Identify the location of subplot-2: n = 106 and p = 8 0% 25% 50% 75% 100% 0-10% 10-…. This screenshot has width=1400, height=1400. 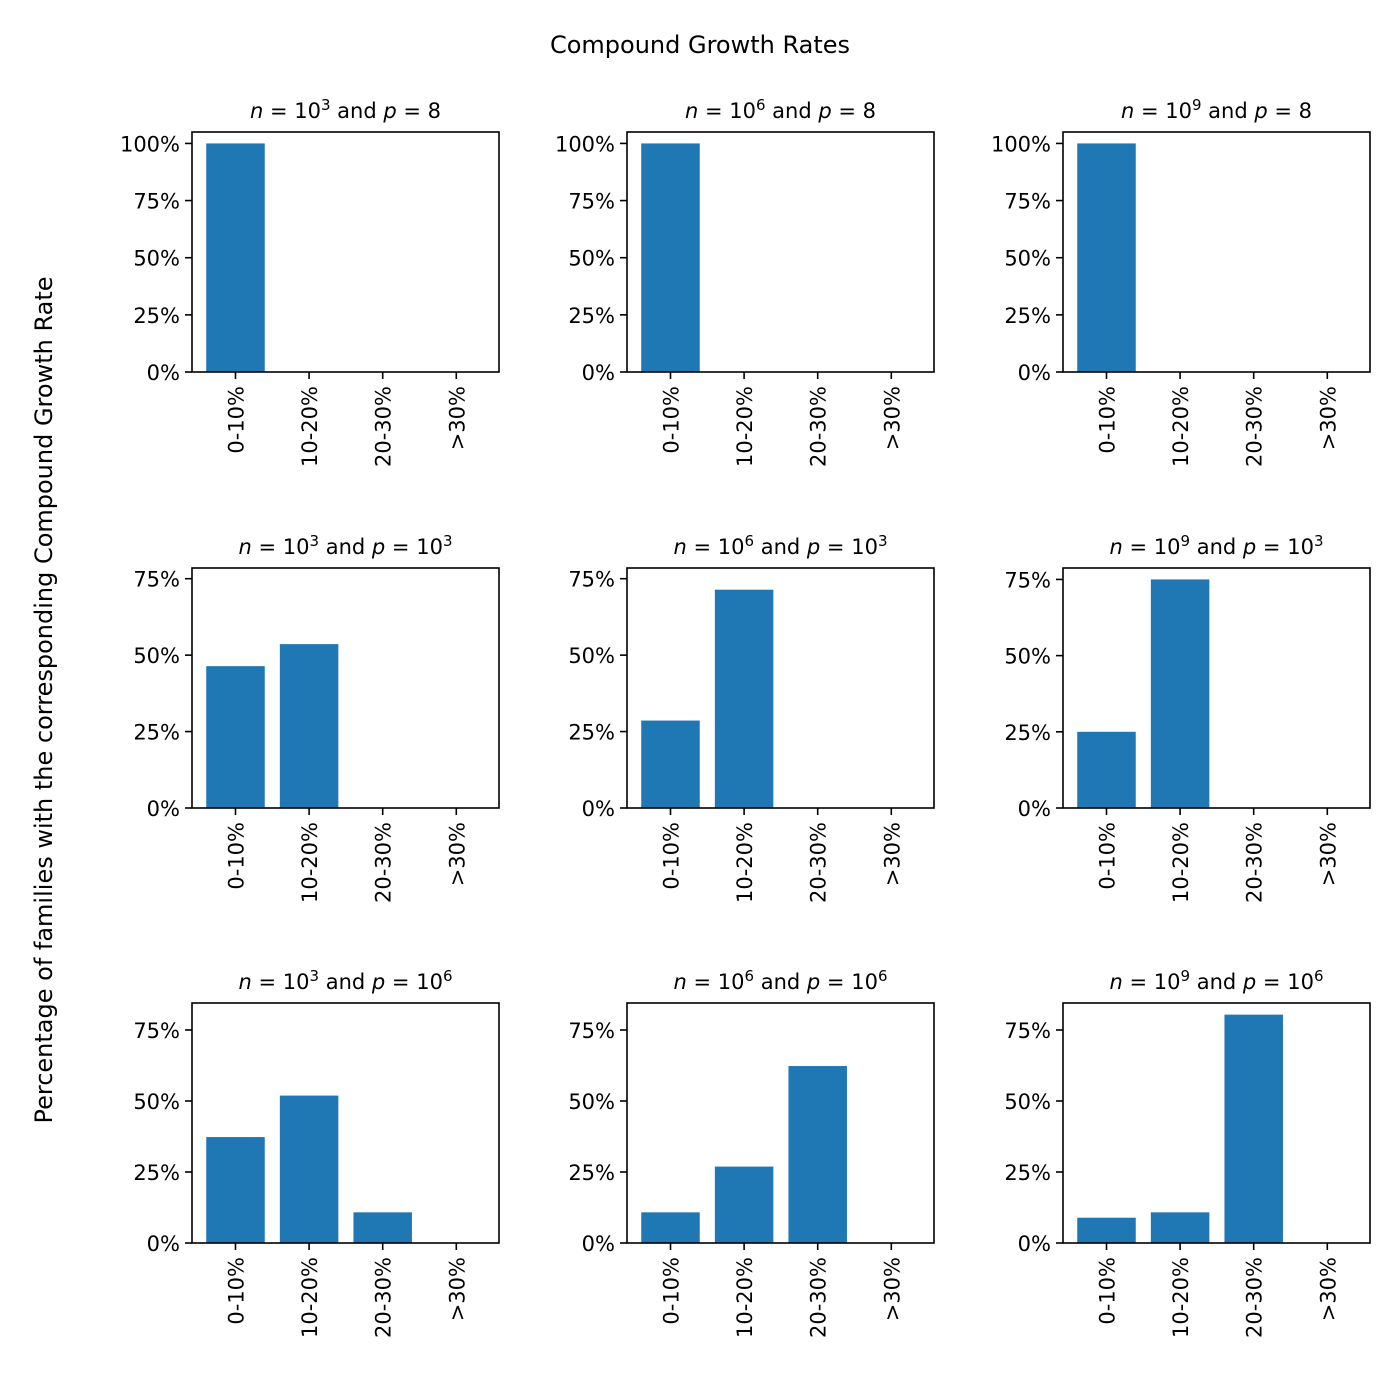
(745, 281).